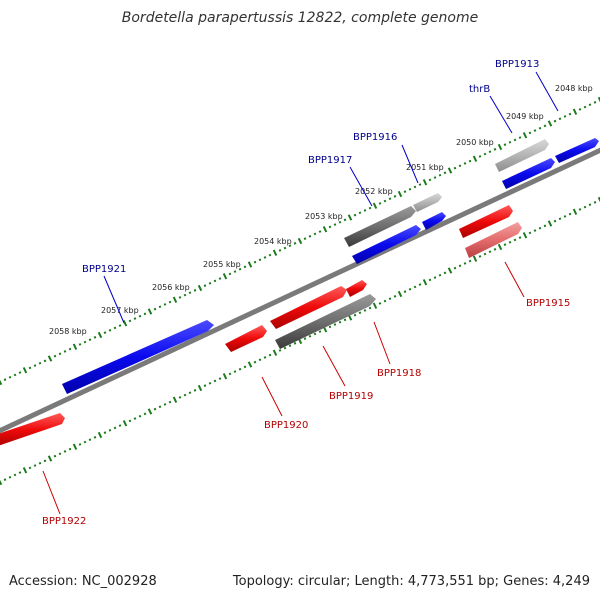  Describe the element at coordinates (330, 160) in the screenshot. I see `gene-label: BPP1917` at that location.